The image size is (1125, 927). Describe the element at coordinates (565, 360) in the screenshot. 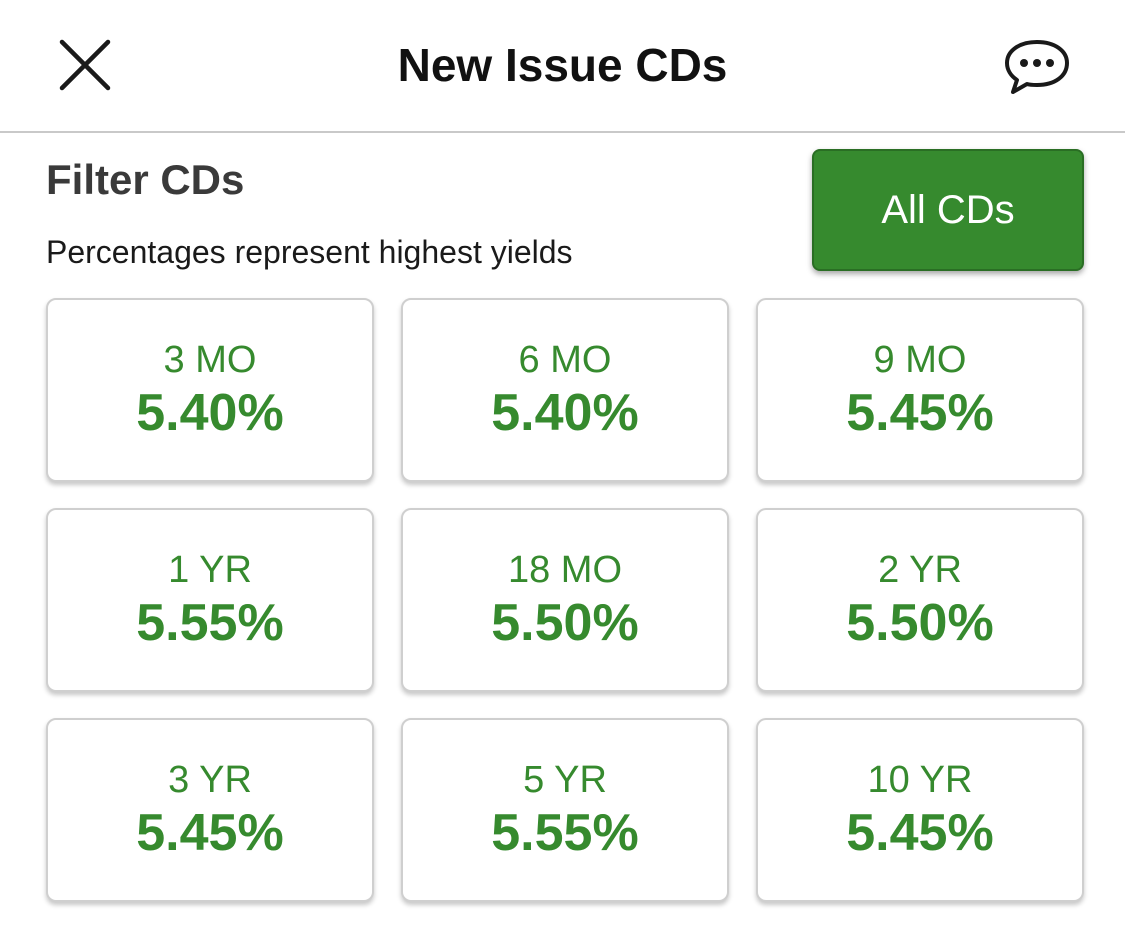

I see `tile-term: 6 MO` at that location.